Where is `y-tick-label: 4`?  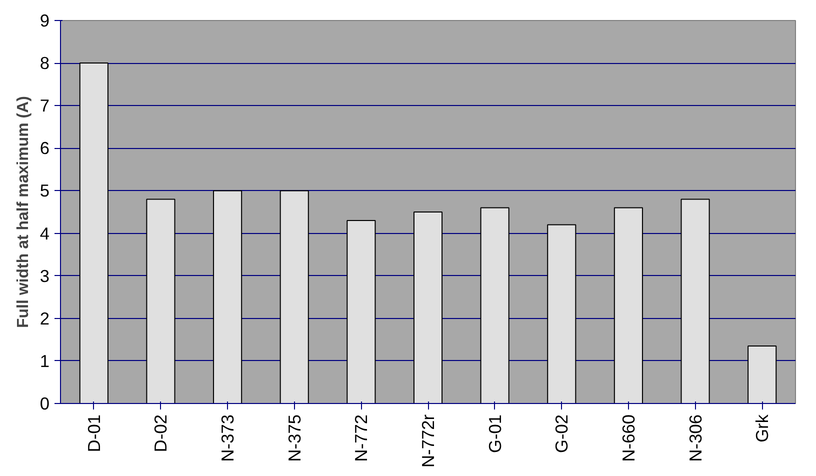 y-tick-label: 4 is located at coordinates (45, 233).